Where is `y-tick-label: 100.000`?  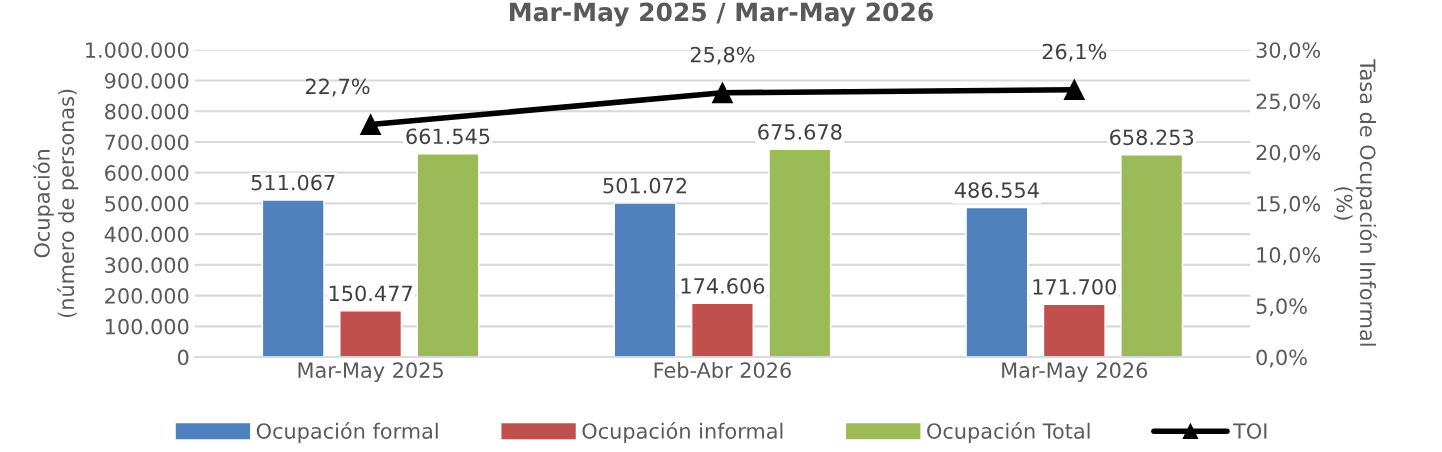 y-tick-label: 100.000 is located at coordinates (147, 326).